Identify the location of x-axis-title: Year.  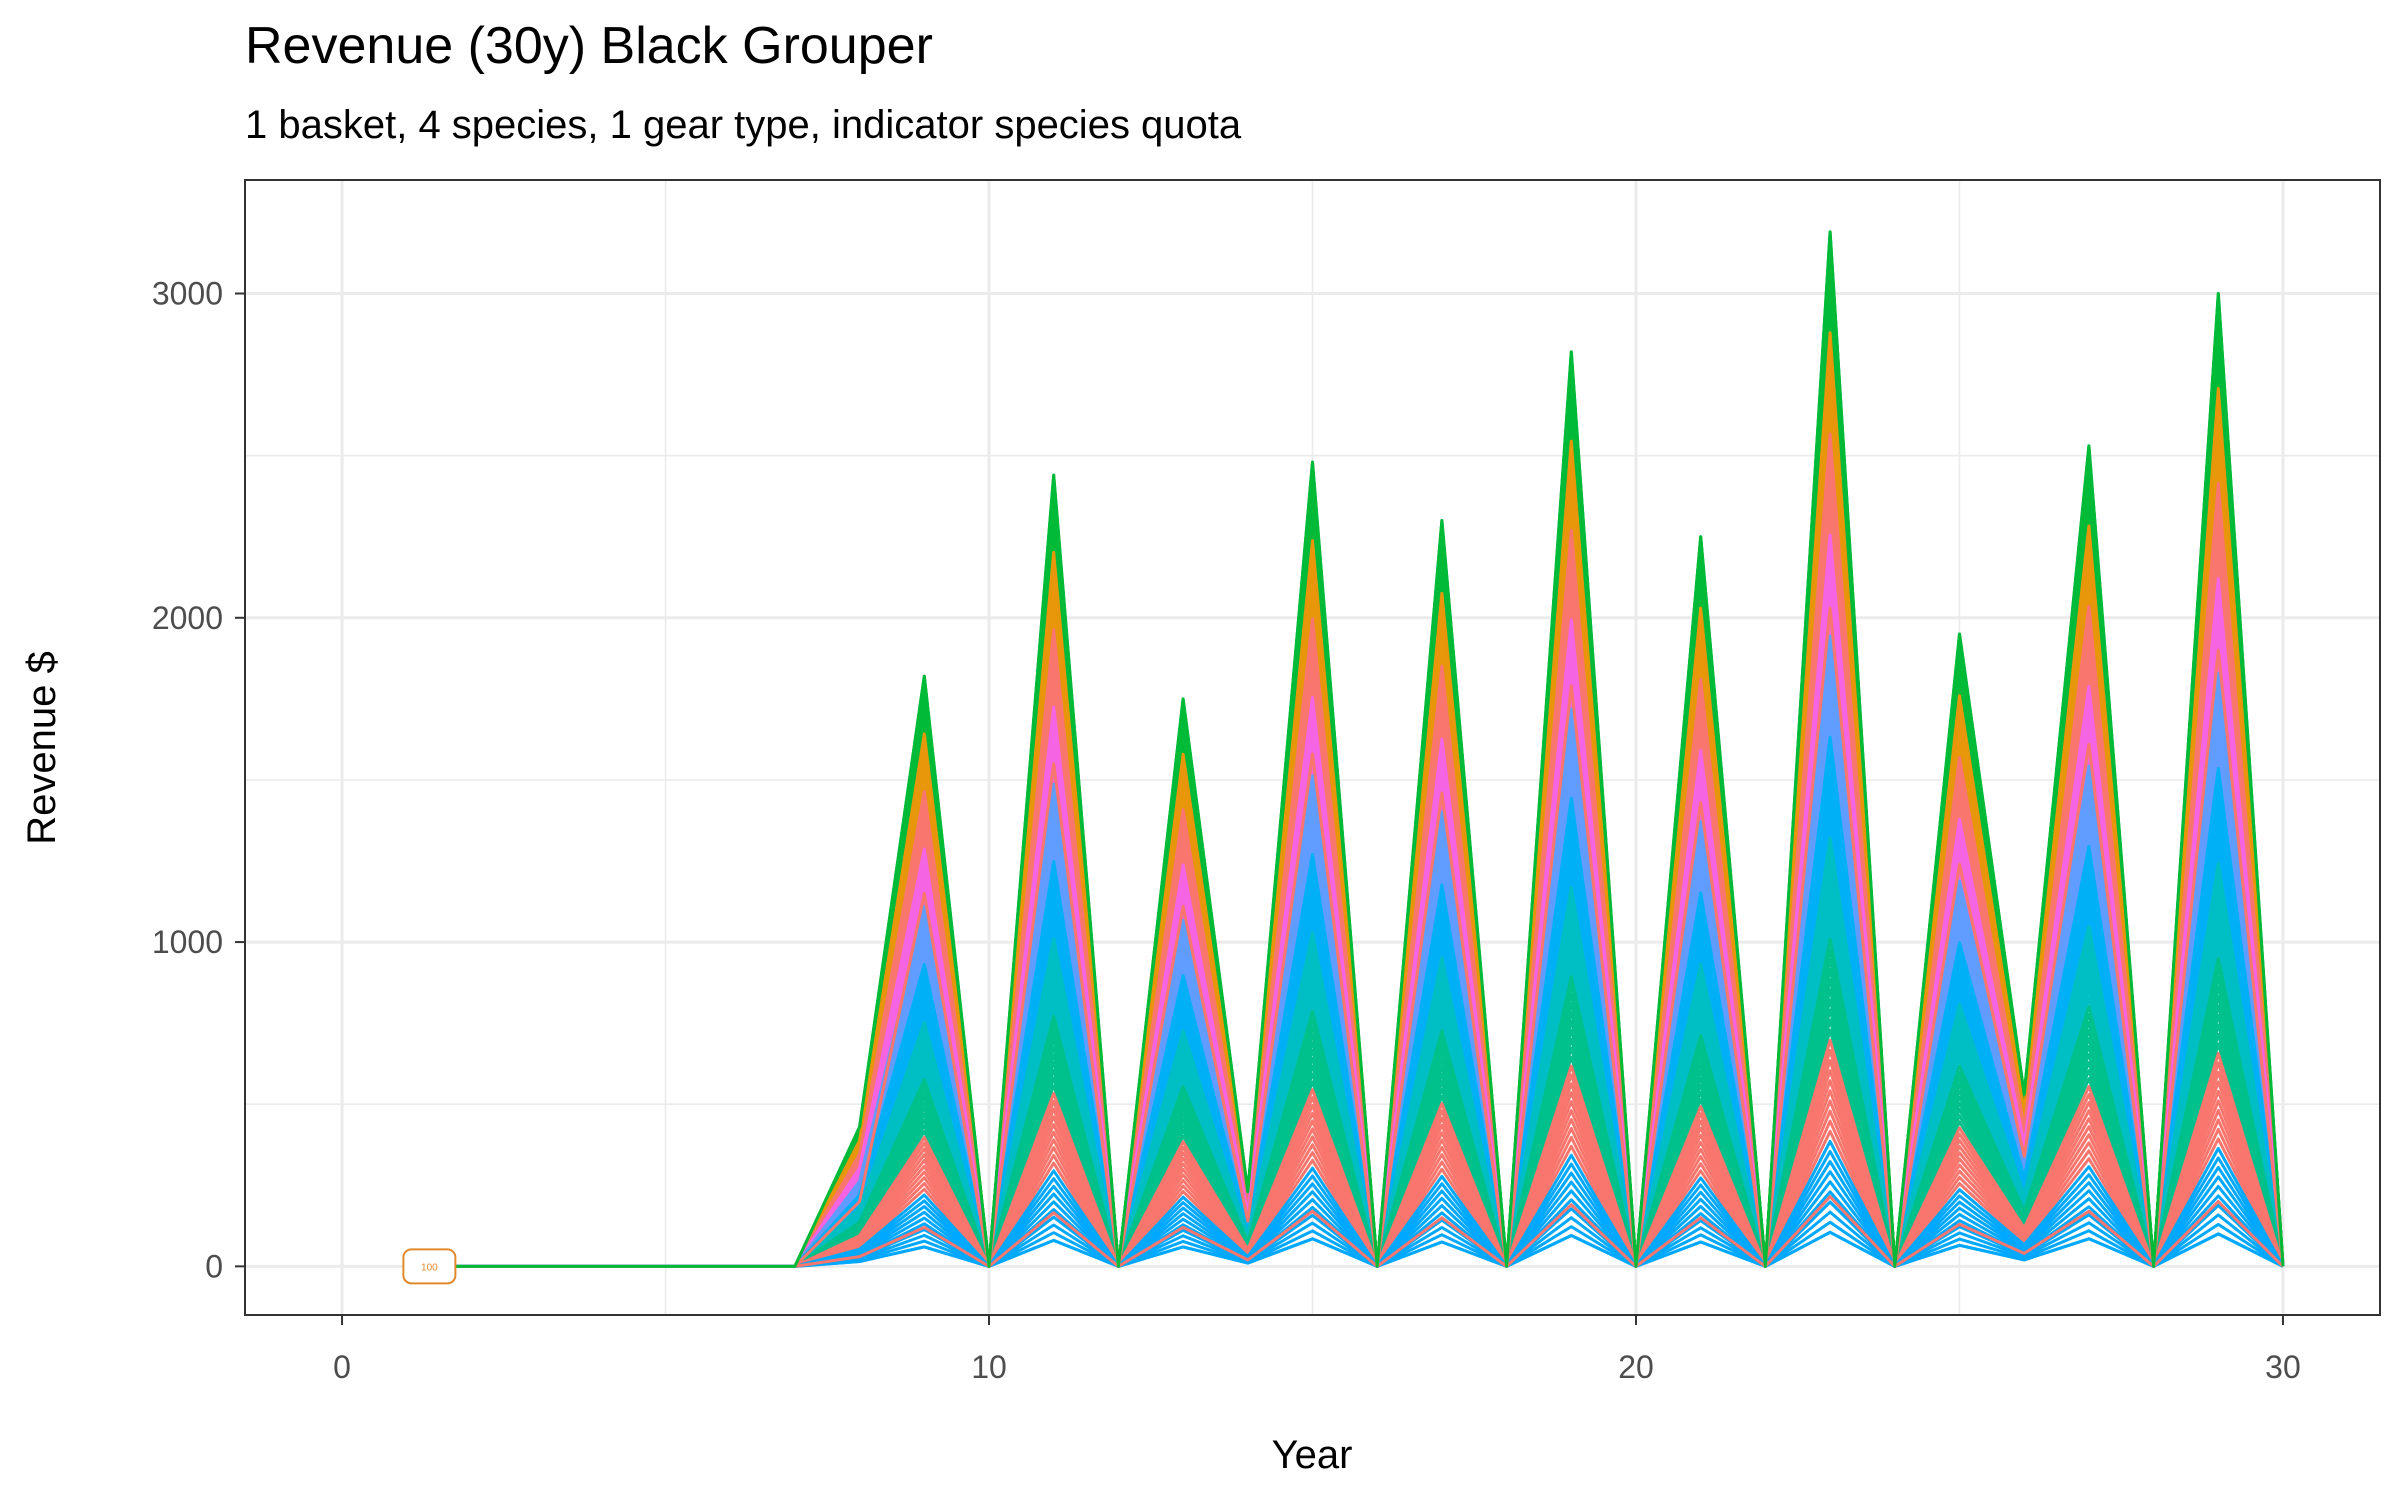
(1312, 1455).